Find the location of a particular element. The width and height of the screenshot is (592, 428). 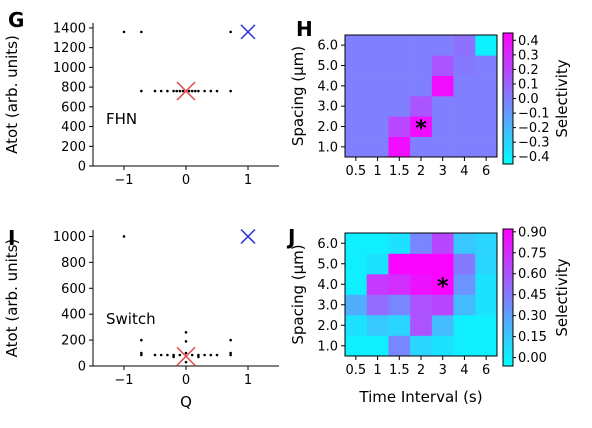

y-tick-label: 4.0 is located at coordinates (327, 285).